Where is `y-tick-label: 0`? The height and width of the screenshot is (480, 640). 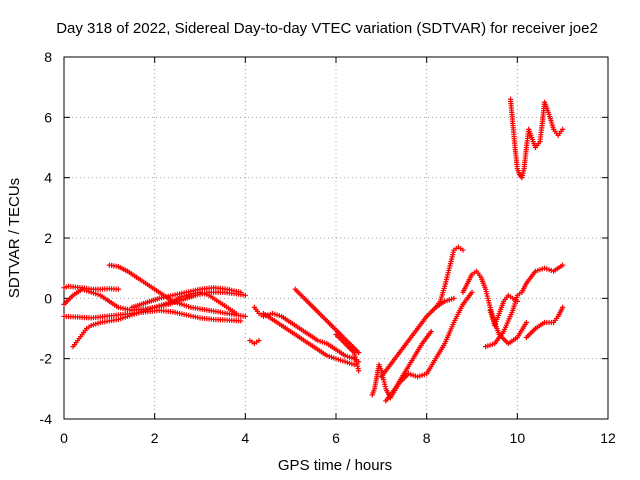 y-tick-label: 0 is located at coordinates (48, 298).